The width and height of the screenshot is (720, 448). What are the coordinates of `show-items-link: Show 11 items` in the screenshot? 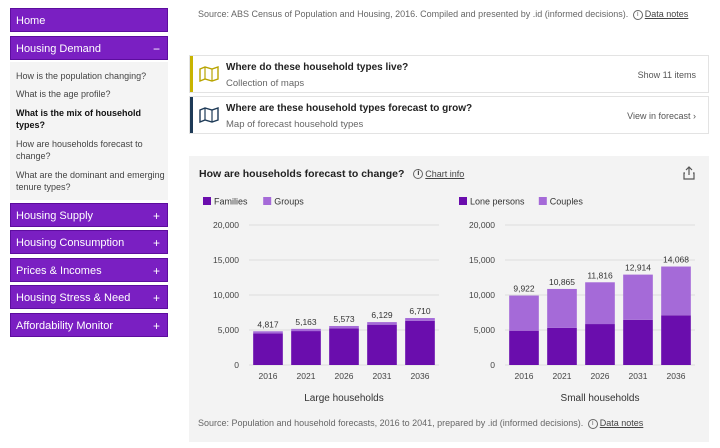 It's located at (666, 75).